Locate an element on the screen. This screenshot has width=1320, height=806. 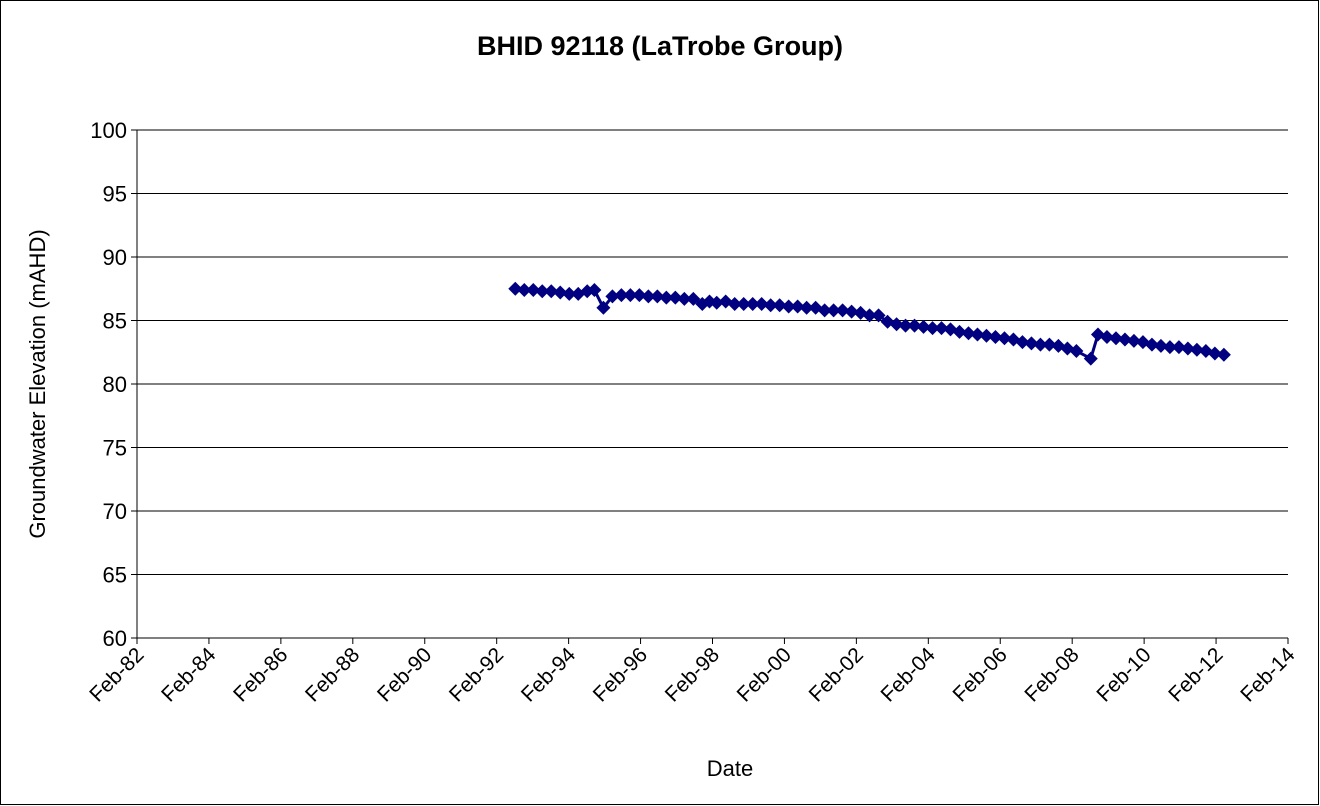
y-tick-label: 95 is located at coordinates (115, 194).